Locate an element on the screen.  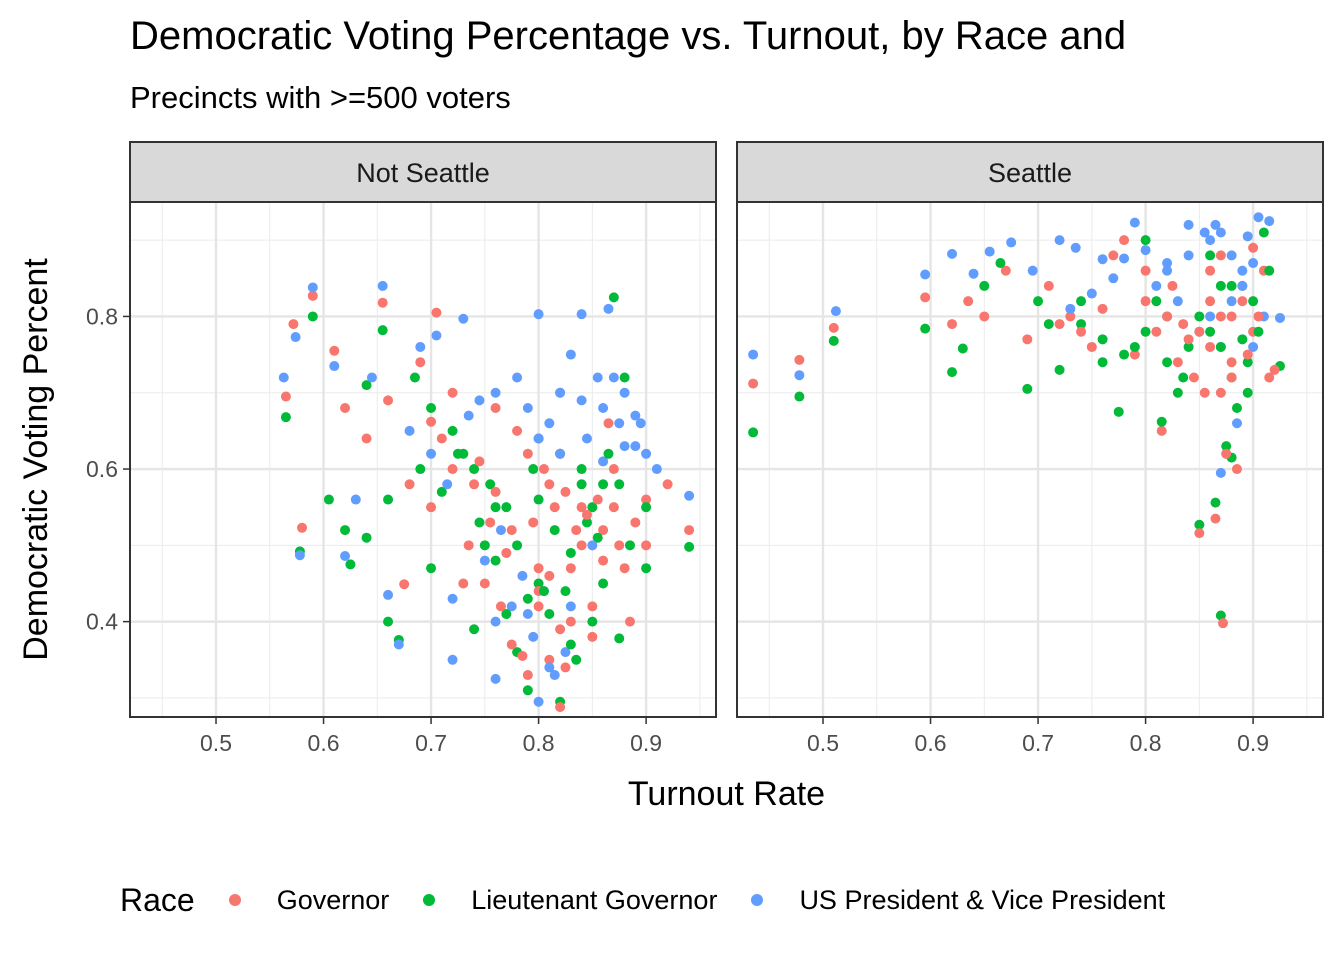
chart-subtitle: Precincts with >=500 voters is located at coordinates (320, 97).